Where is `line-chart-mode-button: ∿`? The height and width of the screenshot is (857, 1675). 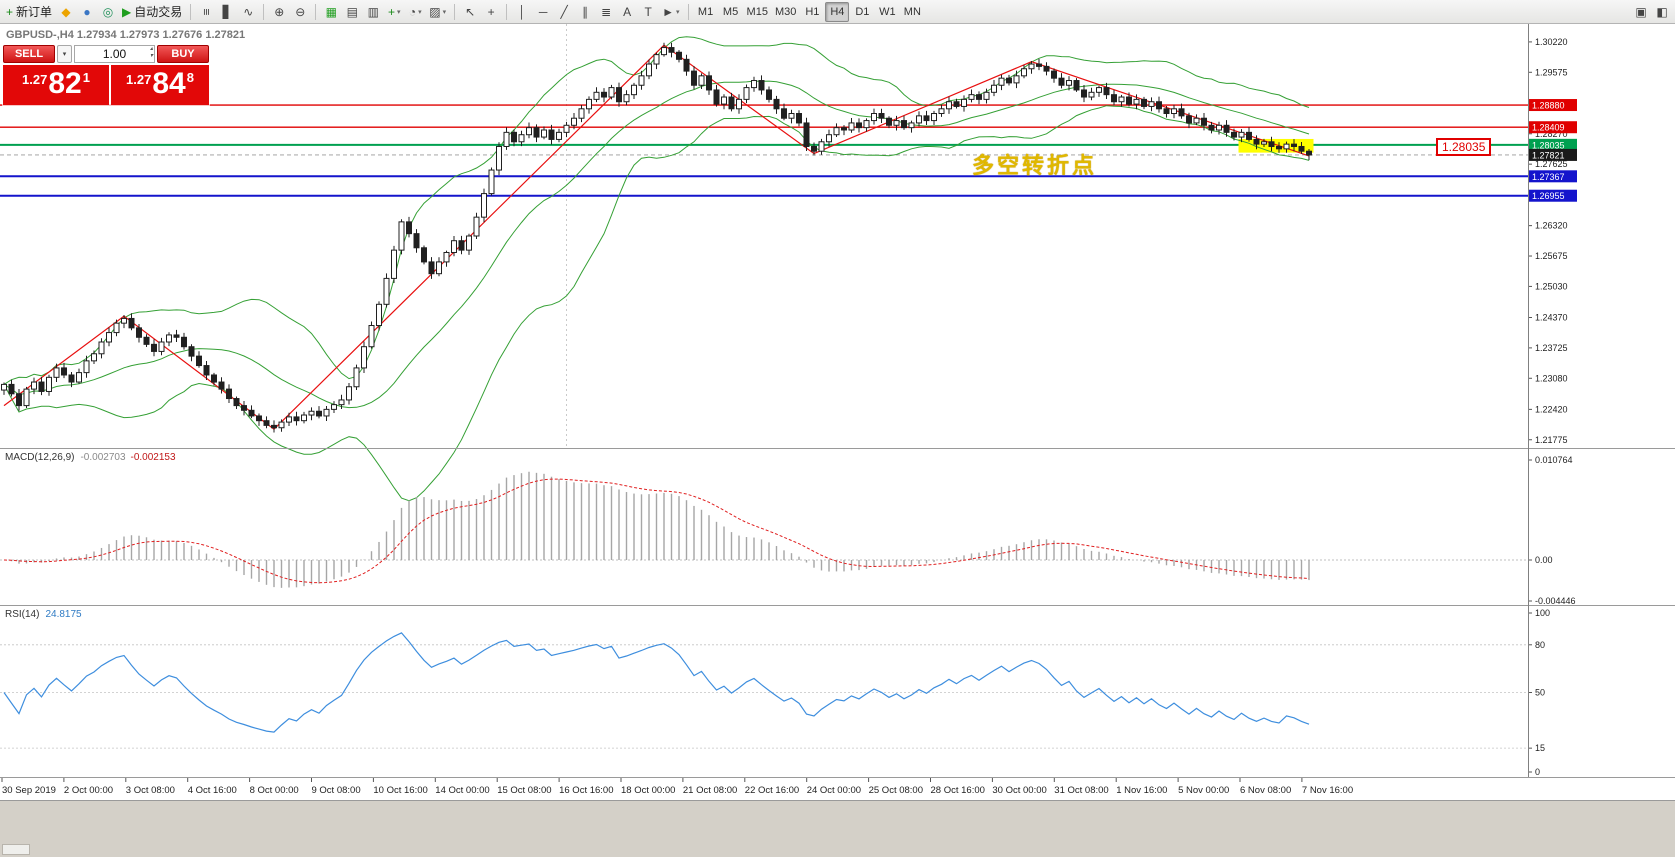
line-chart-mode-button: ∿ is located at coordinates (248, 12).